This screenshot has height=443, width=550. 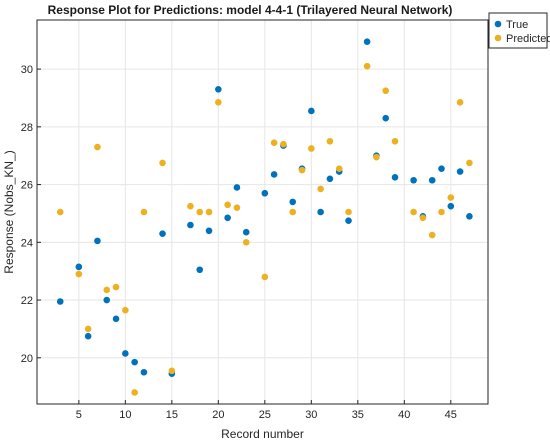 What do you see at coordinates (528, 39) in the screenshot?
I see `legend-label: Predicted` at bounding box center [528, 39].